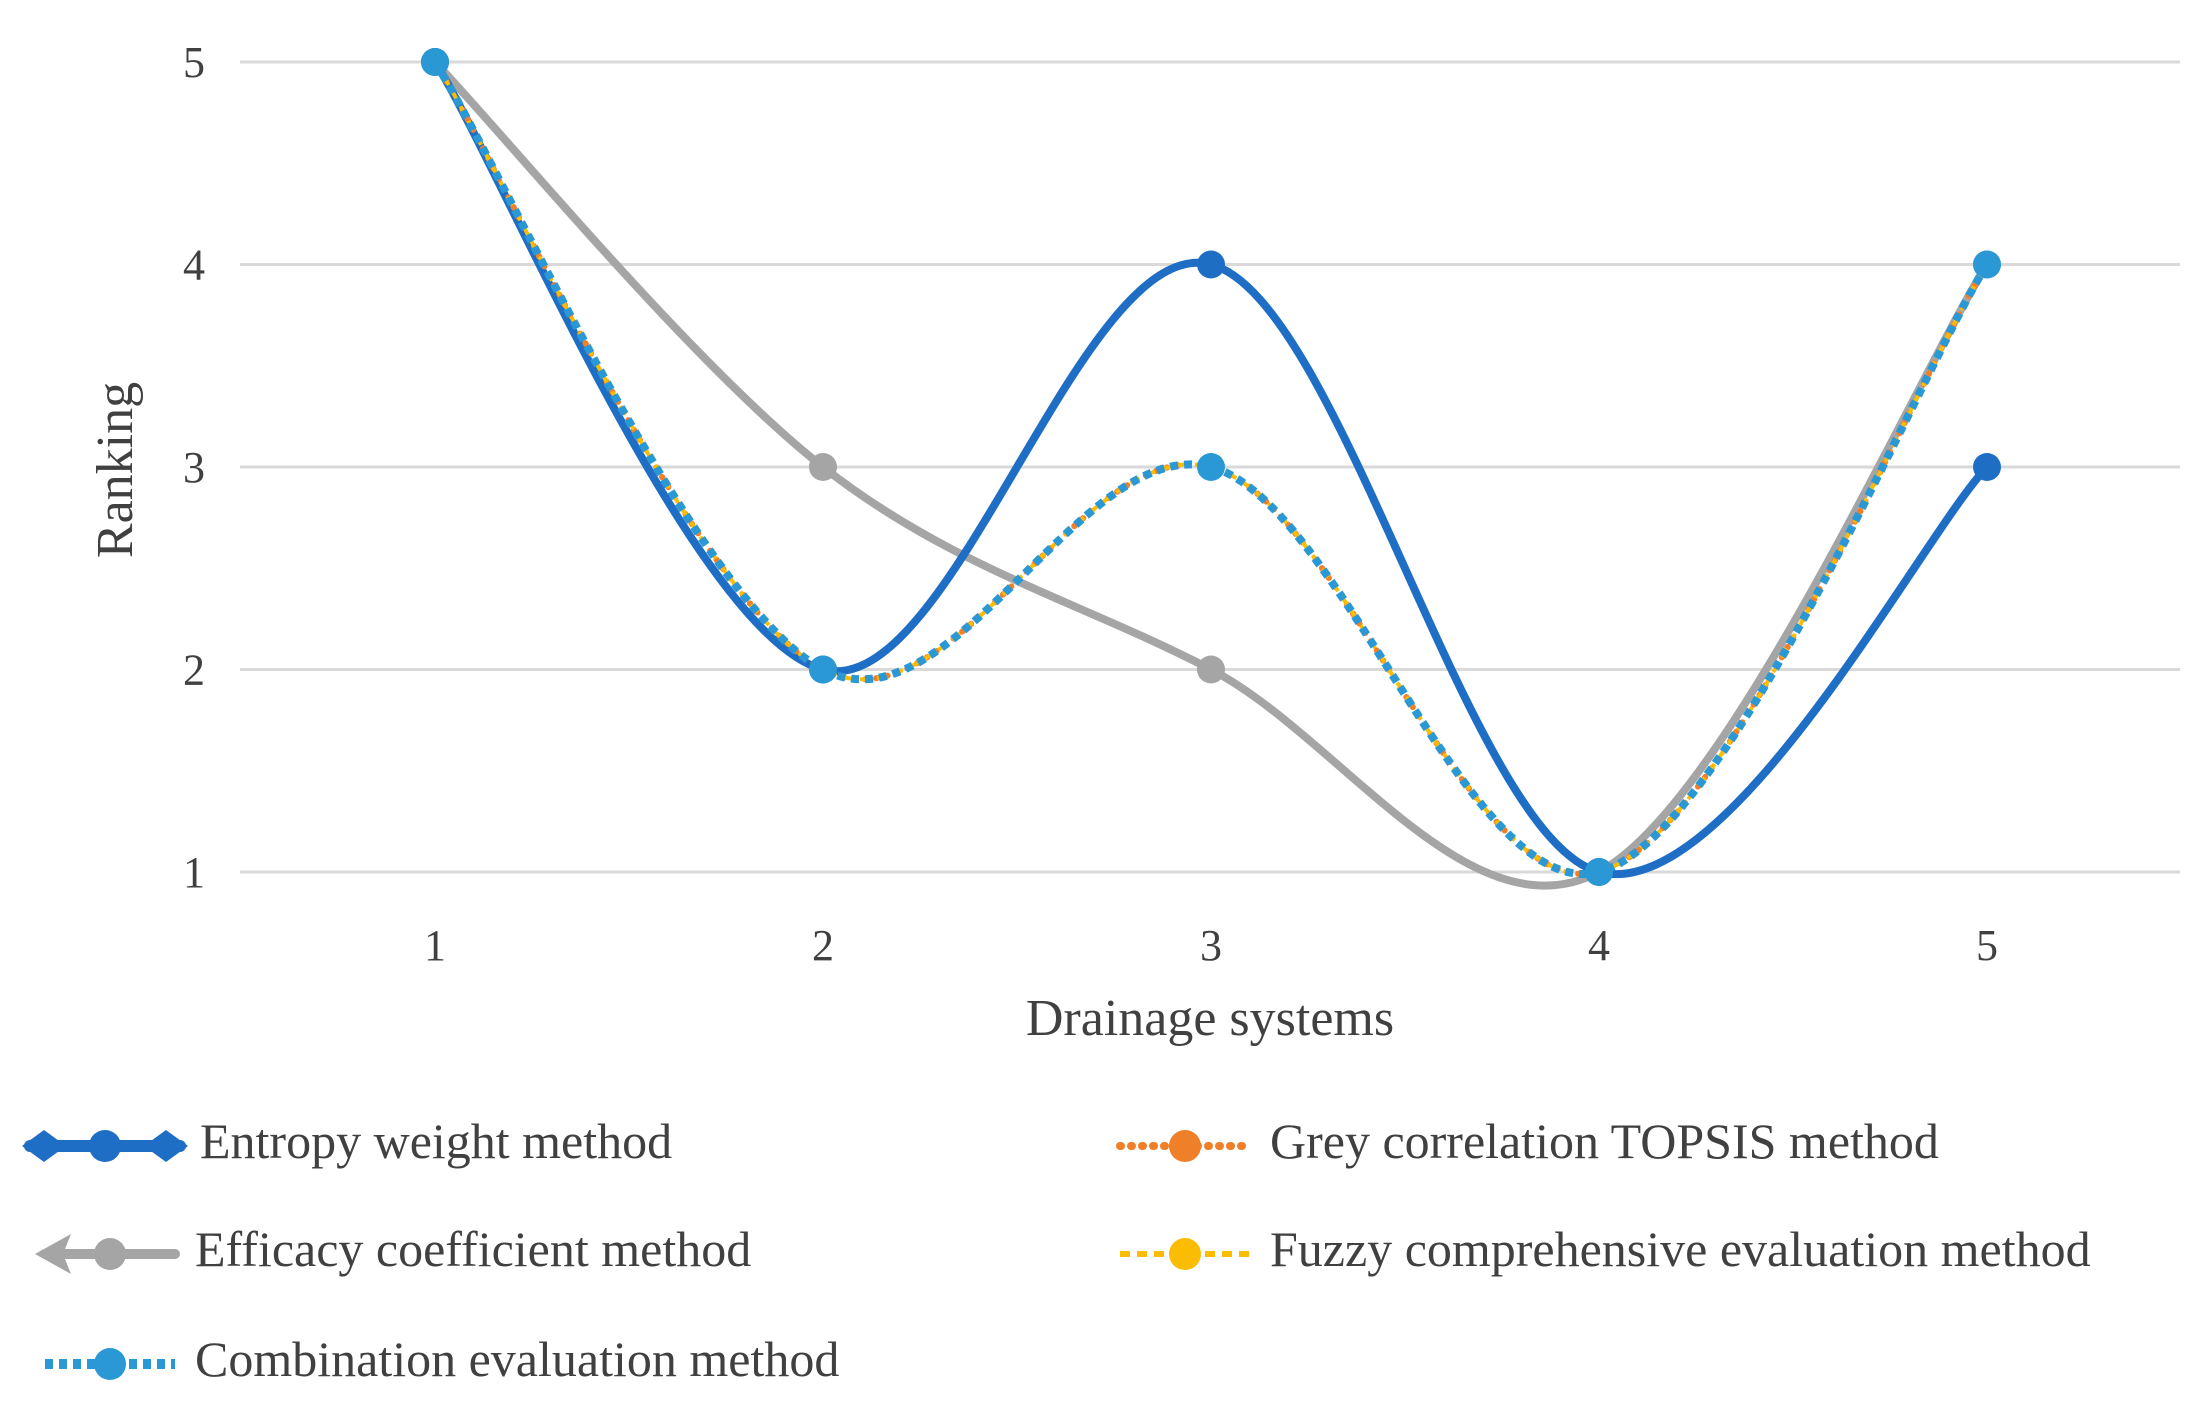 The height and width of the screenshot is (1411, 2212). I want to click on x-axis-title: Drainage systems, so click(1210, 1018).